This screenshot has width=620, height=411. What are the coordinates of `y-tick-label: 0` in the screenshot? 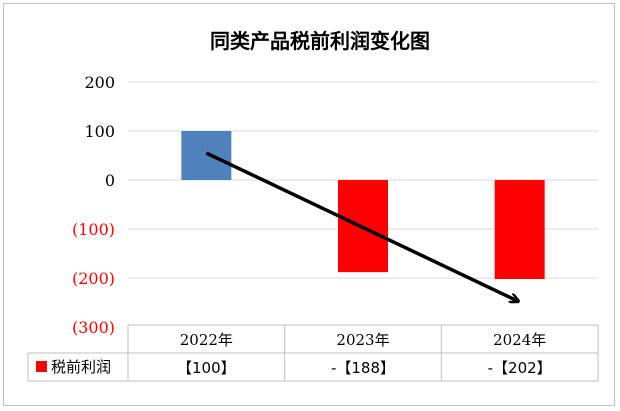 It's located at (110, 180).